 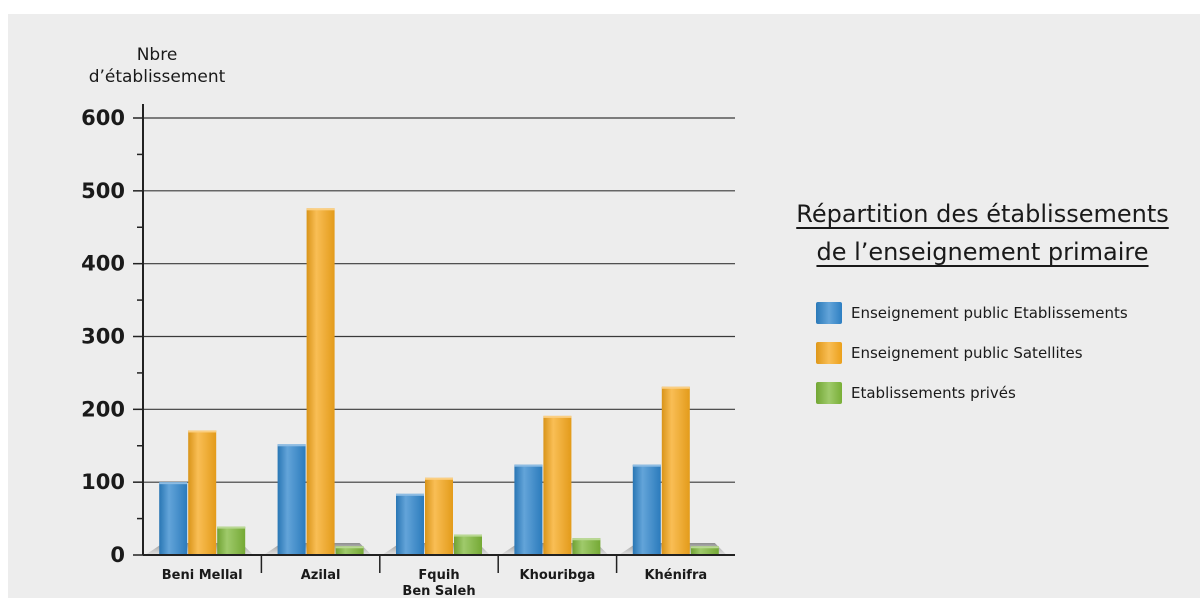 What do you see at coordinates (982, 214) in the screenshot?
I see `chart-title-line-1: Répartition des établissements` at bounding box center [982, 214].